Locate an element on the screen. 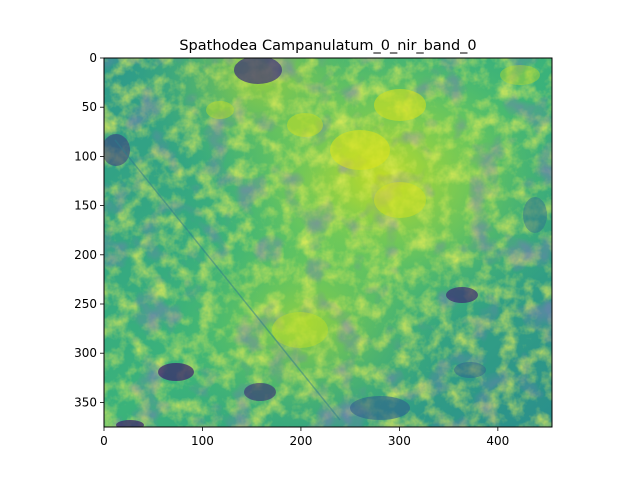 Image resolution: width=640 pixels, height=480 pixels. y-tick-label: 150 is located at coordinates (85, 206).